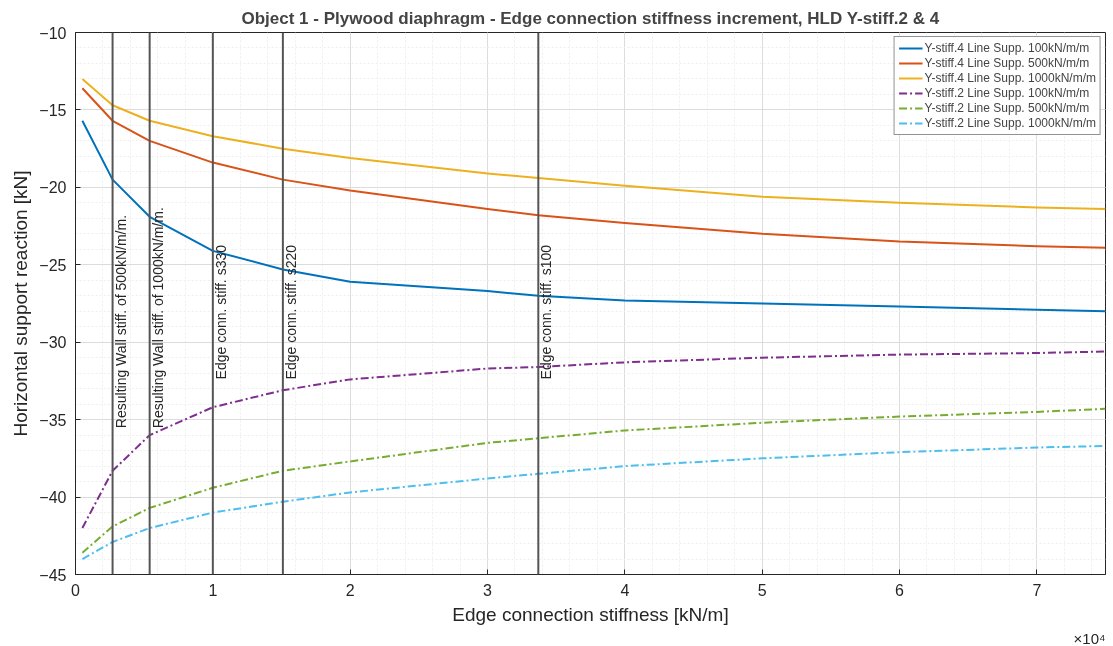 Image resolution: width=1113 pixels, height=646 pixels. Describe the element at coordinates (1010, 123) in the screenshot. I see `legend-label: Y-stiff.2 Line Supp. 1000kN/m/m` at that location.